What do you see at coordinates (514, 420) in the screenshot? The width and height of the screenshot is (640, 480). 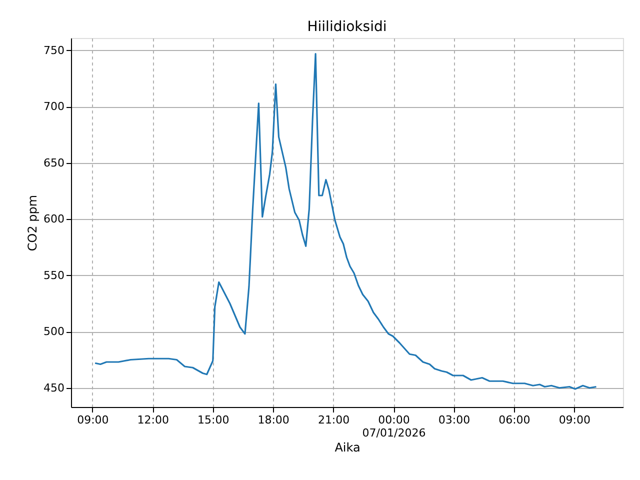 I see `x-tick-label: 06:00` at bounding box center [514, 420].